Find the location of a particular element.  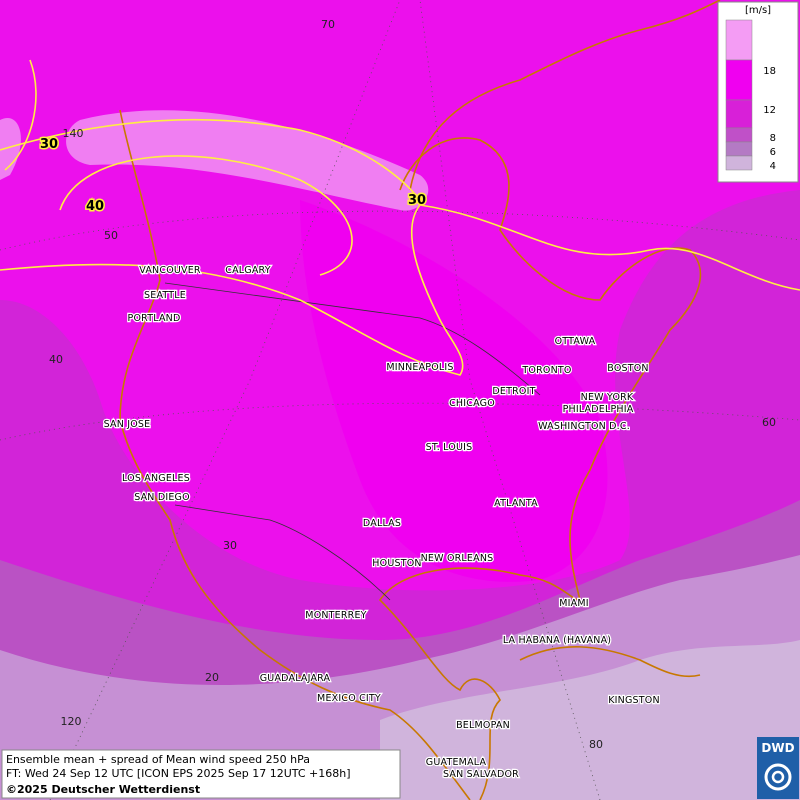

city-label: BELMOPAN is located at coordinates (483, 725).